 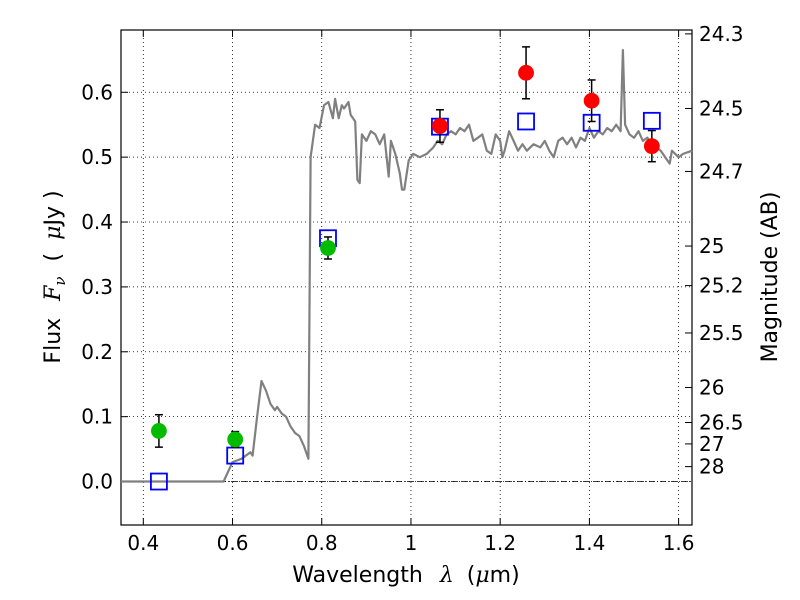 What do you see at coordinates (97, 482) in the screenshot?
I see `y-tick-label: 0.0` at bounding box center [97, 482].